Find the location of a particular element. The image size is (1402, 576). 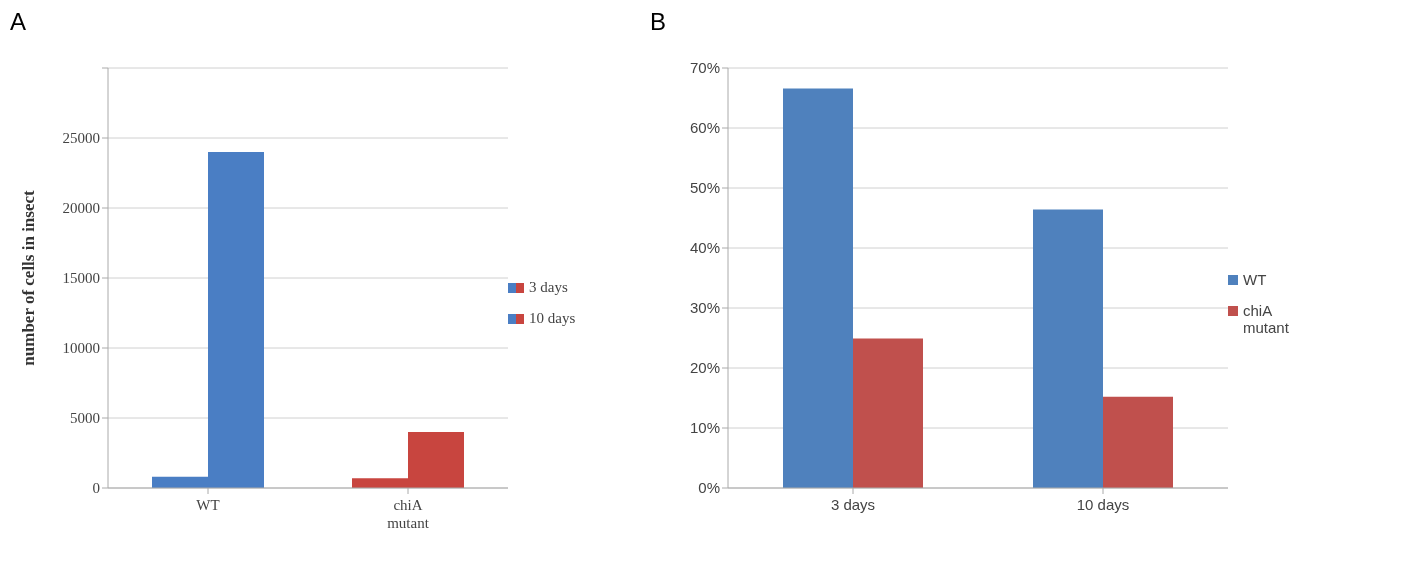

y-tick-label: 25000 is located at coordinates (81, 138).